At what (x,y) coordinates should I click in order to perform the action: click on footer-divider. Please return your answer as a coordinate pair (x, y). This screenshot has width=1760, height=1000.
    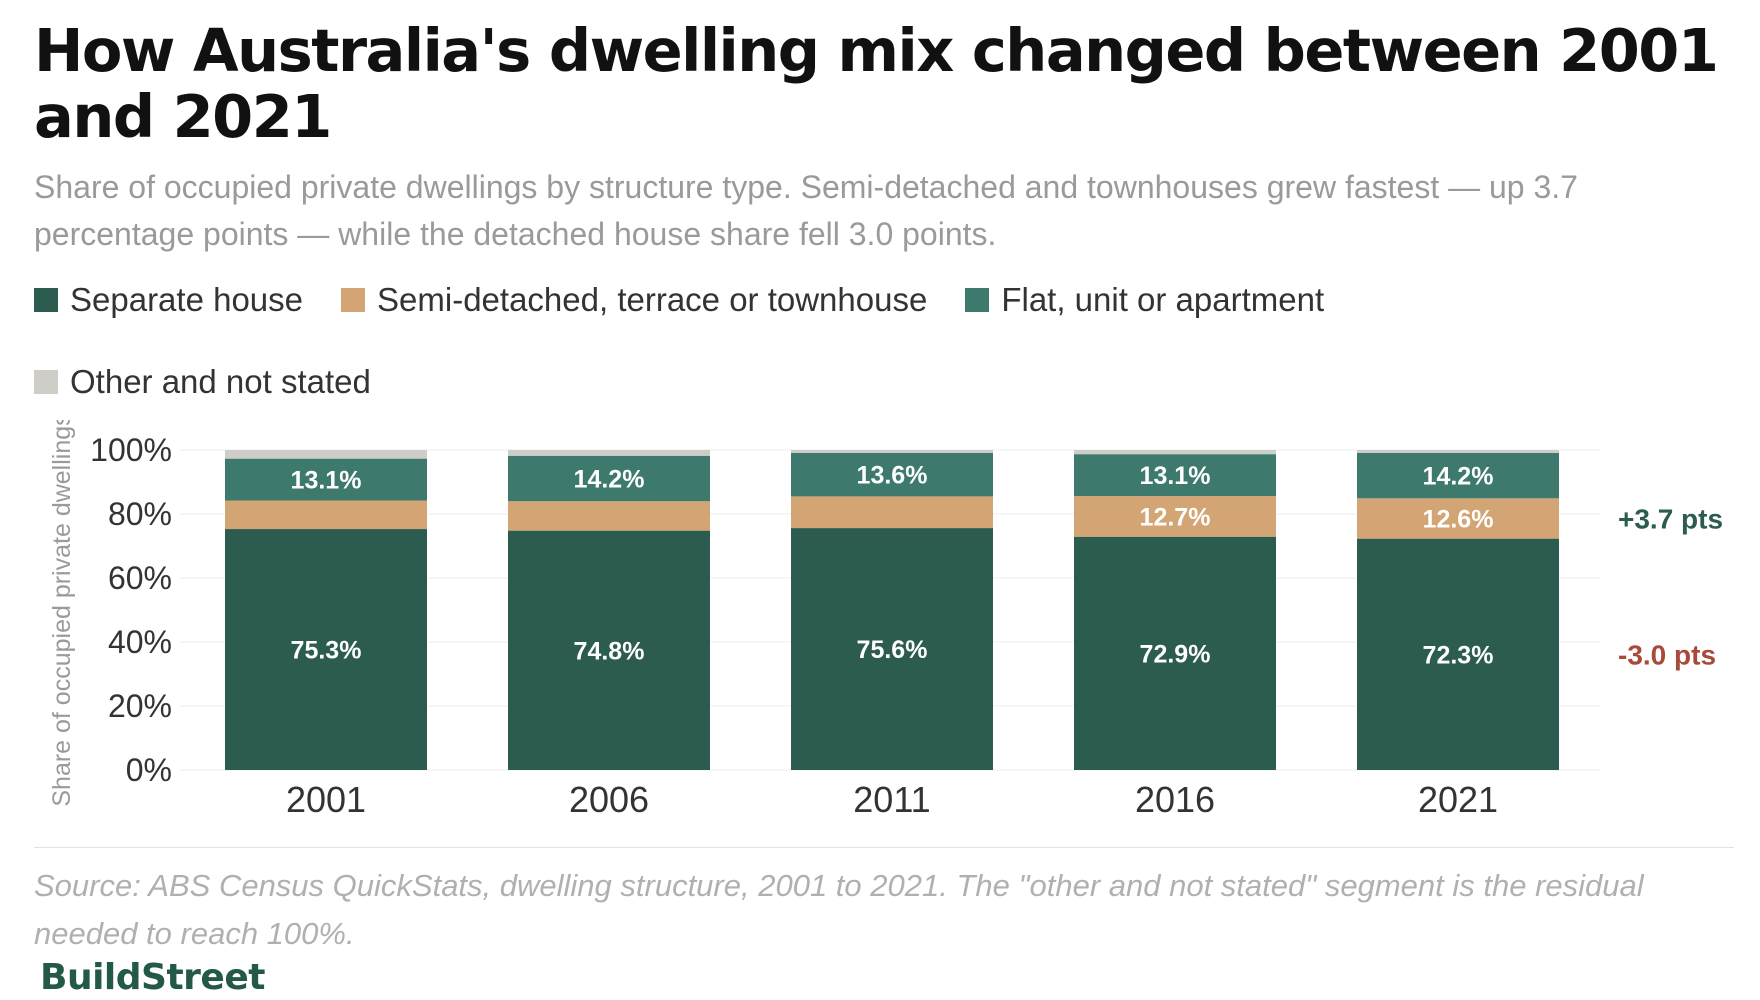
    Looking at the image, I should click on (884, 847).